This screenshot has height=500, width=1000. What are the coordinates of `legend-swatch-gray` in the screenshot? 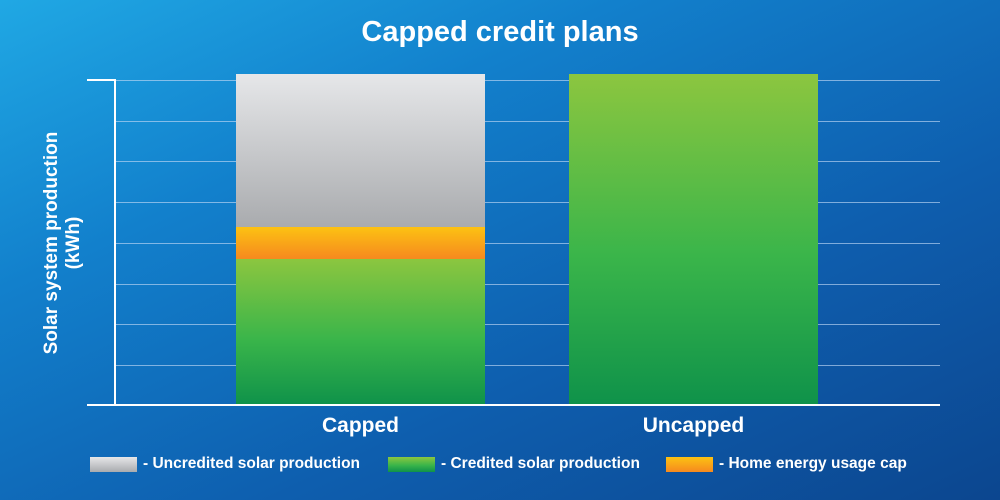 It's located at (113, 464).